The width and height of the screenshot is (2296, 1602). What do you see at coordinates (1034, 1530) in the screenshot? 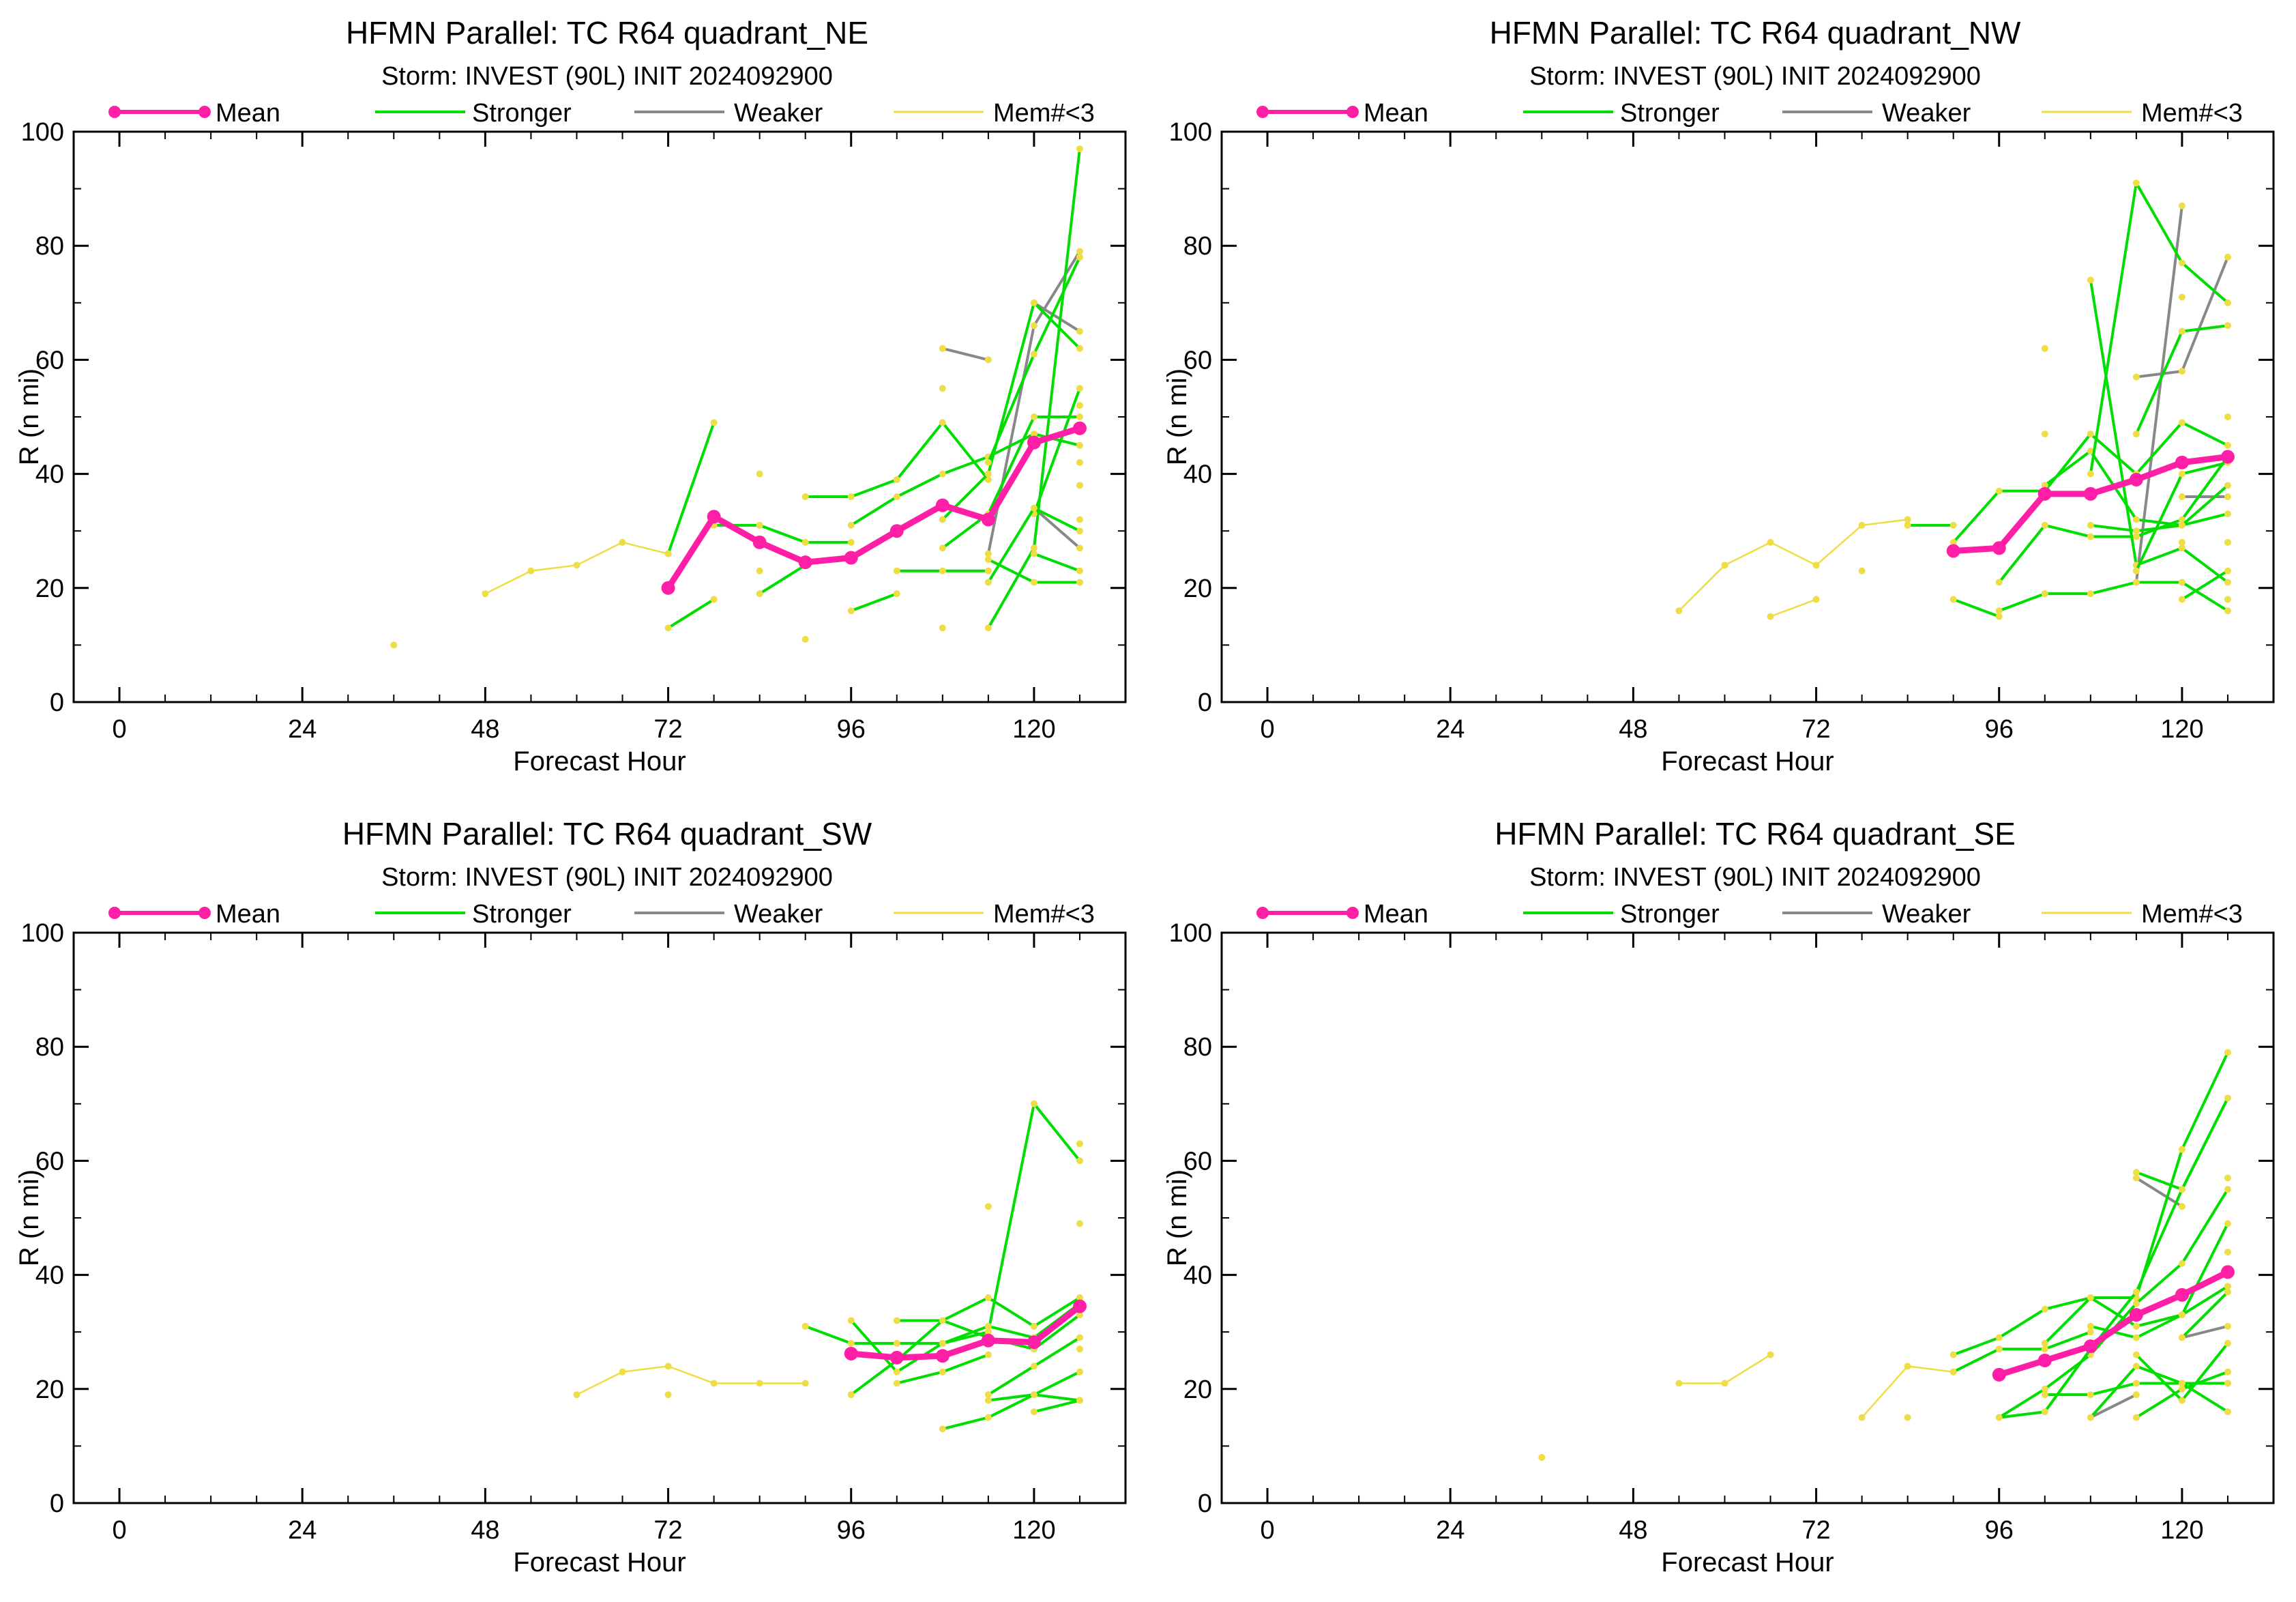
I see `x-tick-label: 120` at bounding box center [1034, 1530].